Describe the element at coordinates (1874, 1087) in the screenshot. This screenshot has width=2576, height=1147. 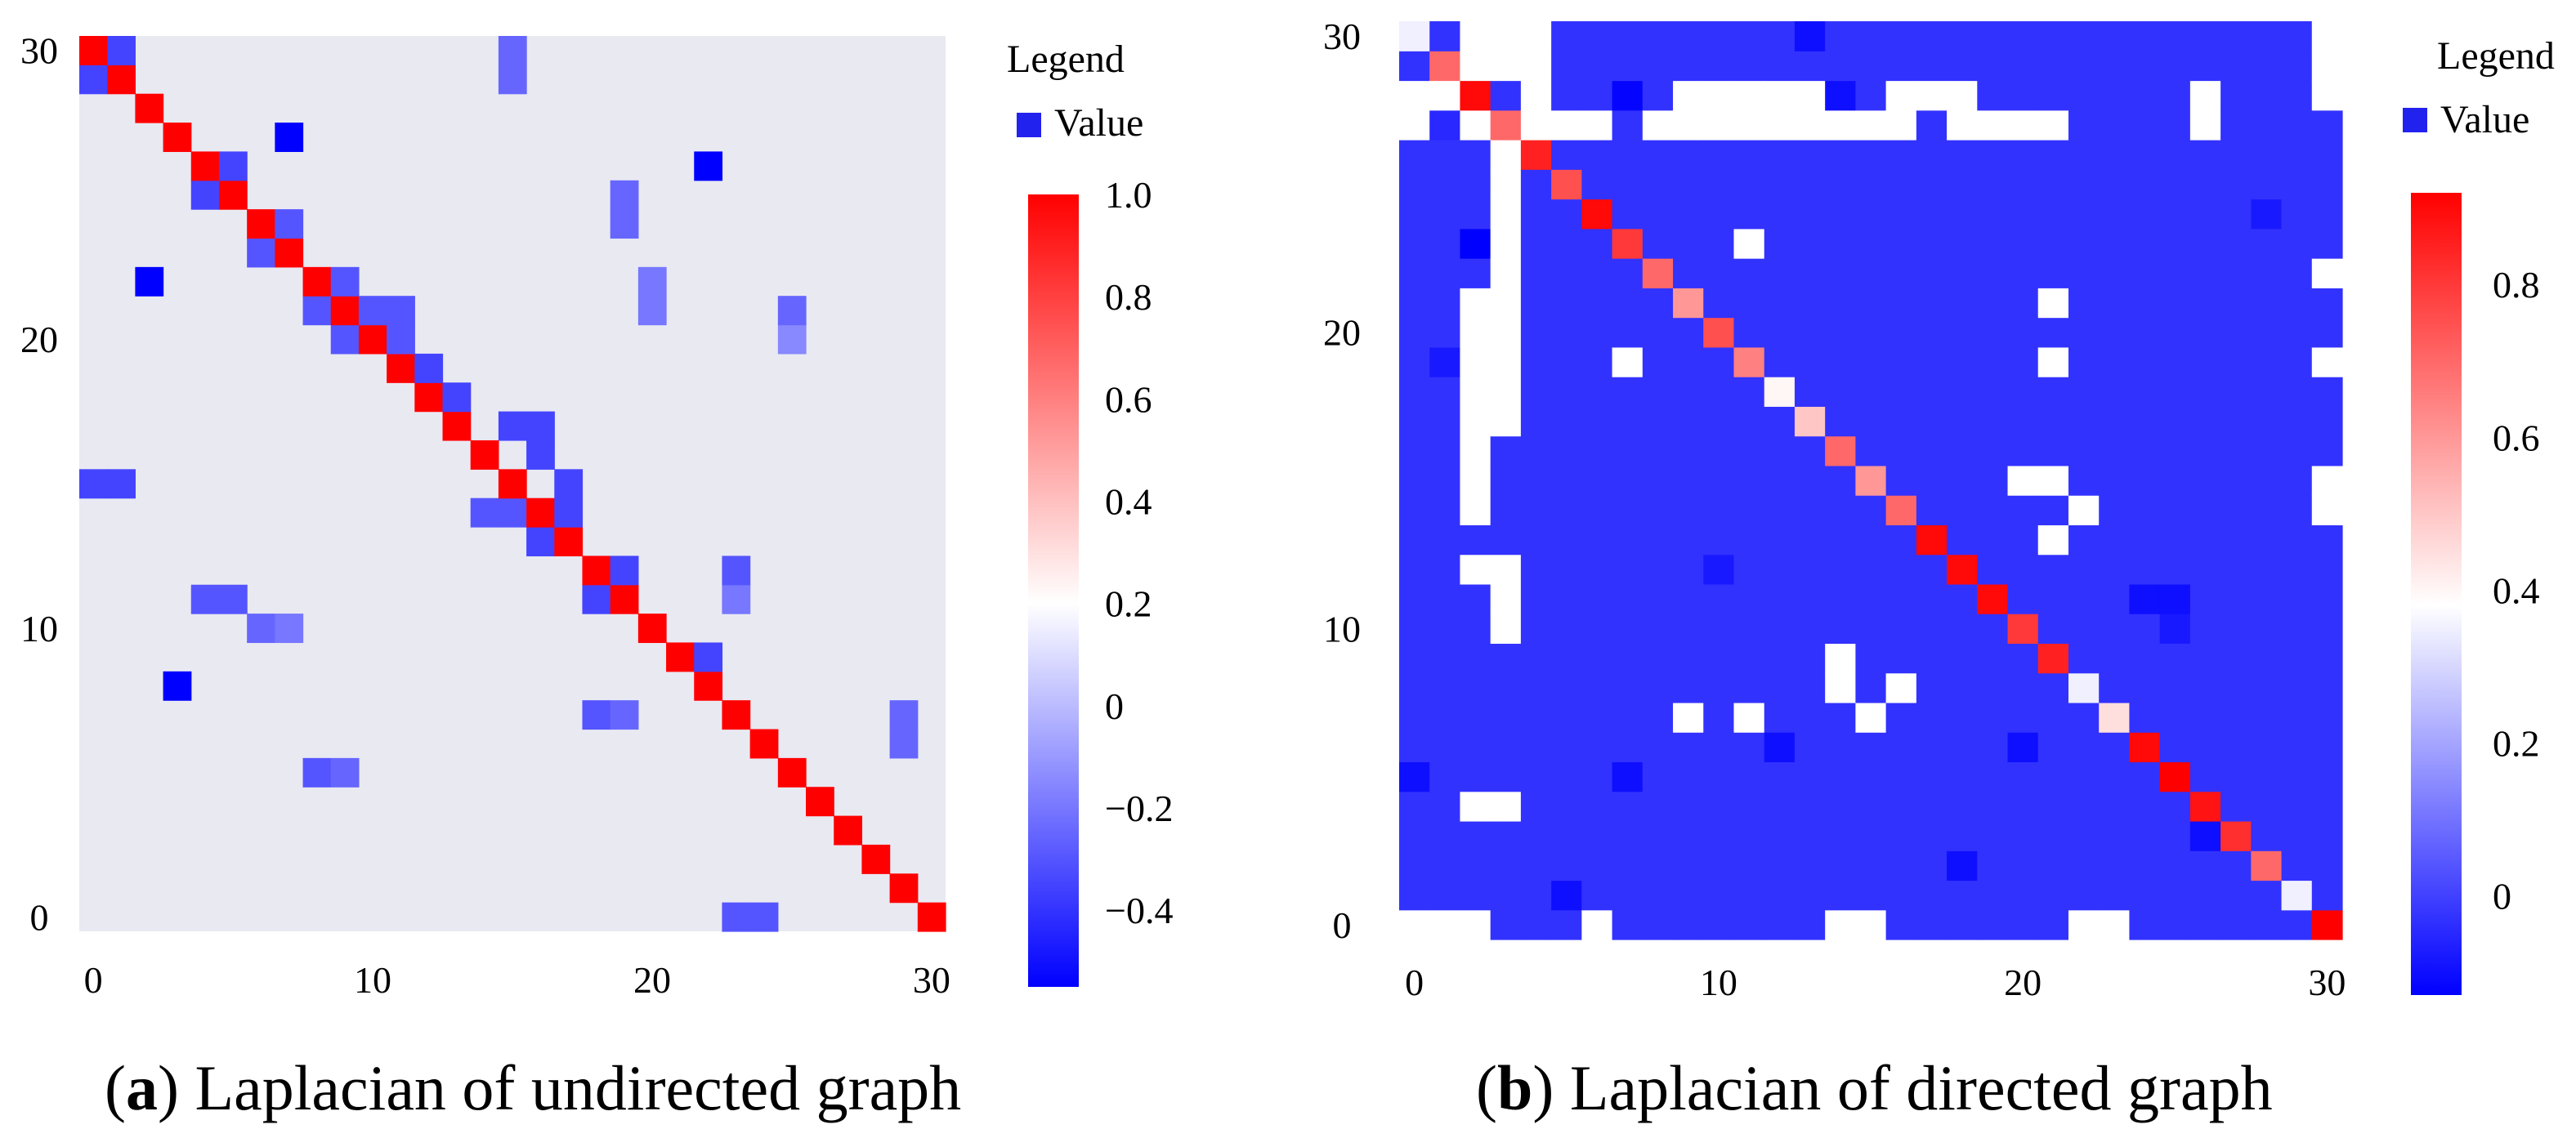
I see `caption-b: (b) Laplacian of directed graph` at that location.